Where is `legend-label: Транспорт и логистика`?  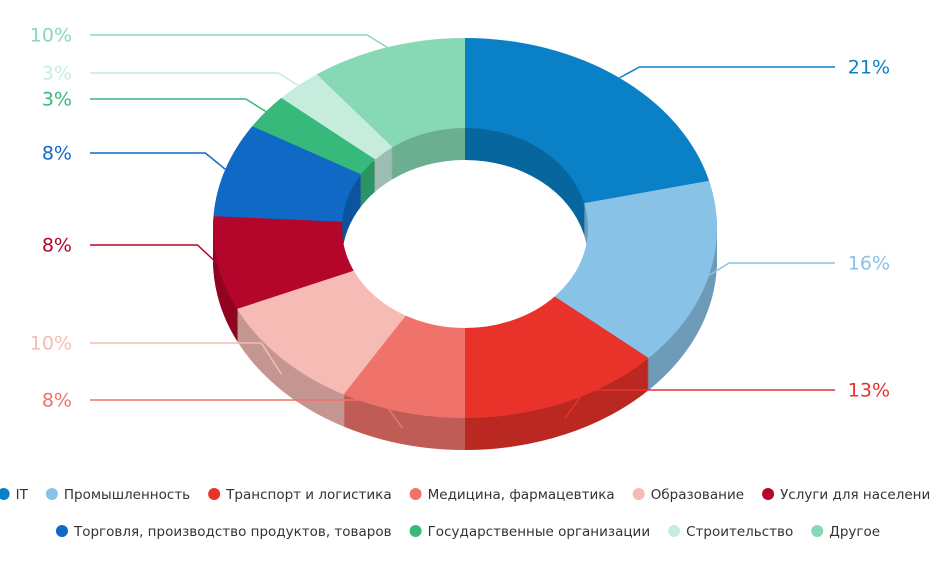 legend-label: Транспорт и логистика is located at coordinates (308, 495).